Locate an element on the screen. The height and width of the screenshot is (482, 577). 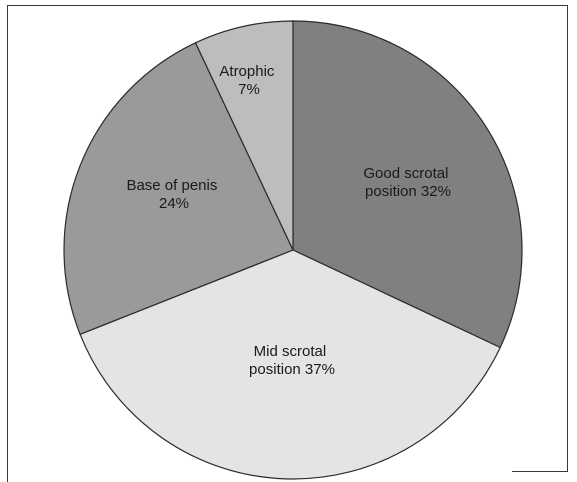
slice-label-line: position 37% is located at coordinates (292, 369).